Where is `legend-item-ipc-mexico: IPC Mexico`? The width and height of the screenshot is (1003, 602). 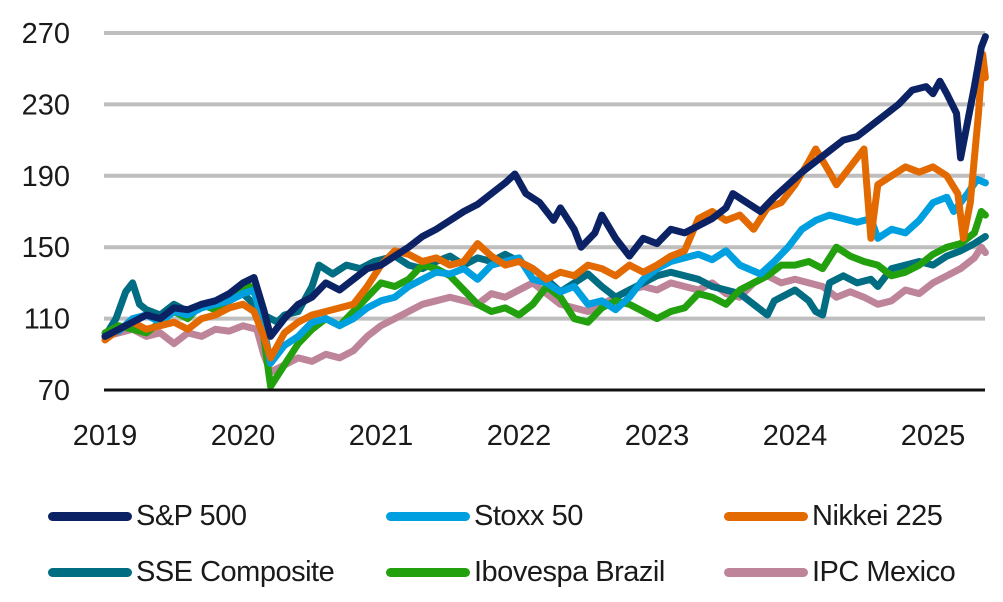 legend-item-ipc-mexico: IPC Mexico is located at coordinates (840, 572).